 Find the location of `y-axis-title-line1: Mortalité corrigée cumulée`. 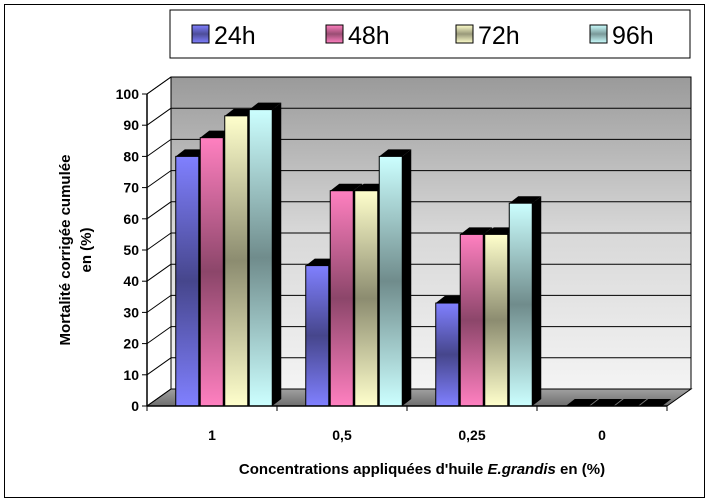

y-axis-title-line1: Mortalité corrigée cumulée is located at coordinates (65, 250).